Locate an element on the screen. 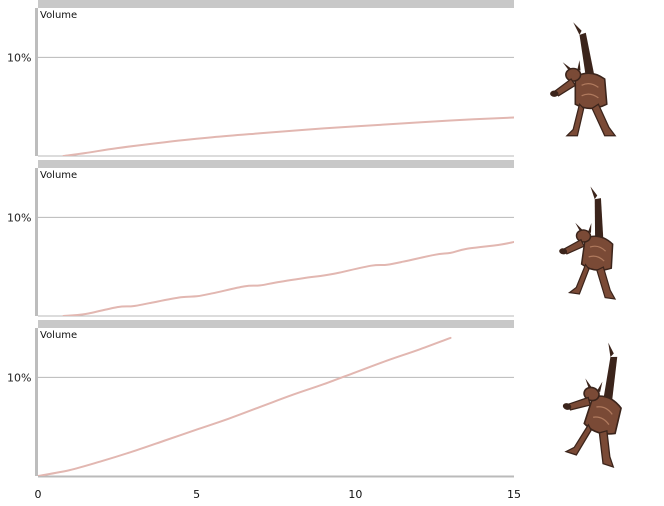 Image resolution: width=664 pixels, height=506 pixels. x-axis: 0 5 10 15 is located at coordinates (278, 488).